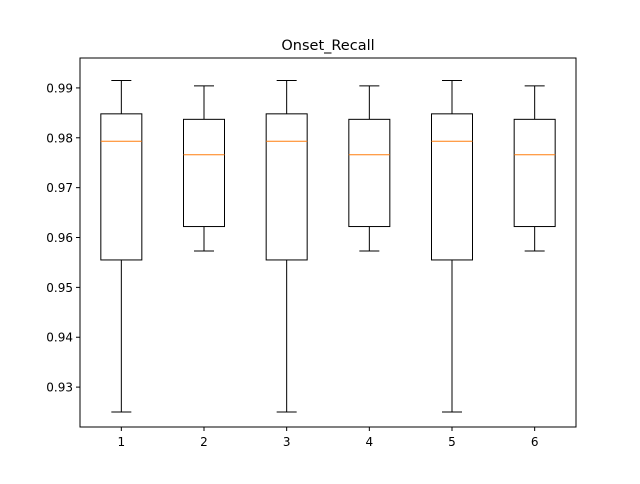 The width and height of the screenshot is (640, 484). What do you see at coordinates (327, 46) in the screenshot?
I see `chart-title: Onset_Recall` at bounding box center [327, 46].